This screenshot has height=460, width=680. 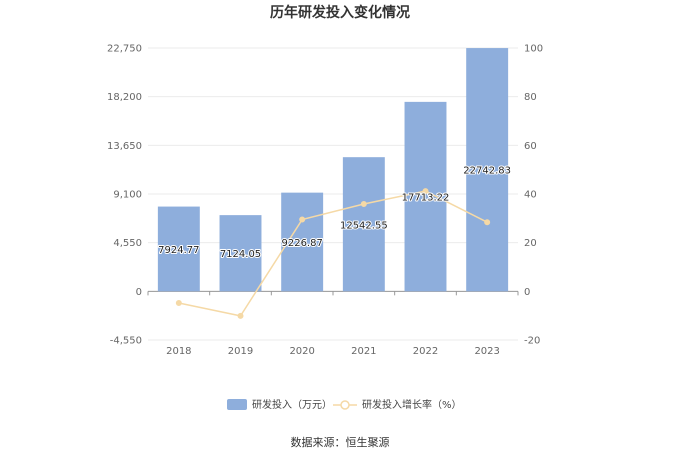 What do you see at coordinates (530, 146) in the screenshot?
I see `right-axis-tick-label: 60` at bounding box center [530, 146].